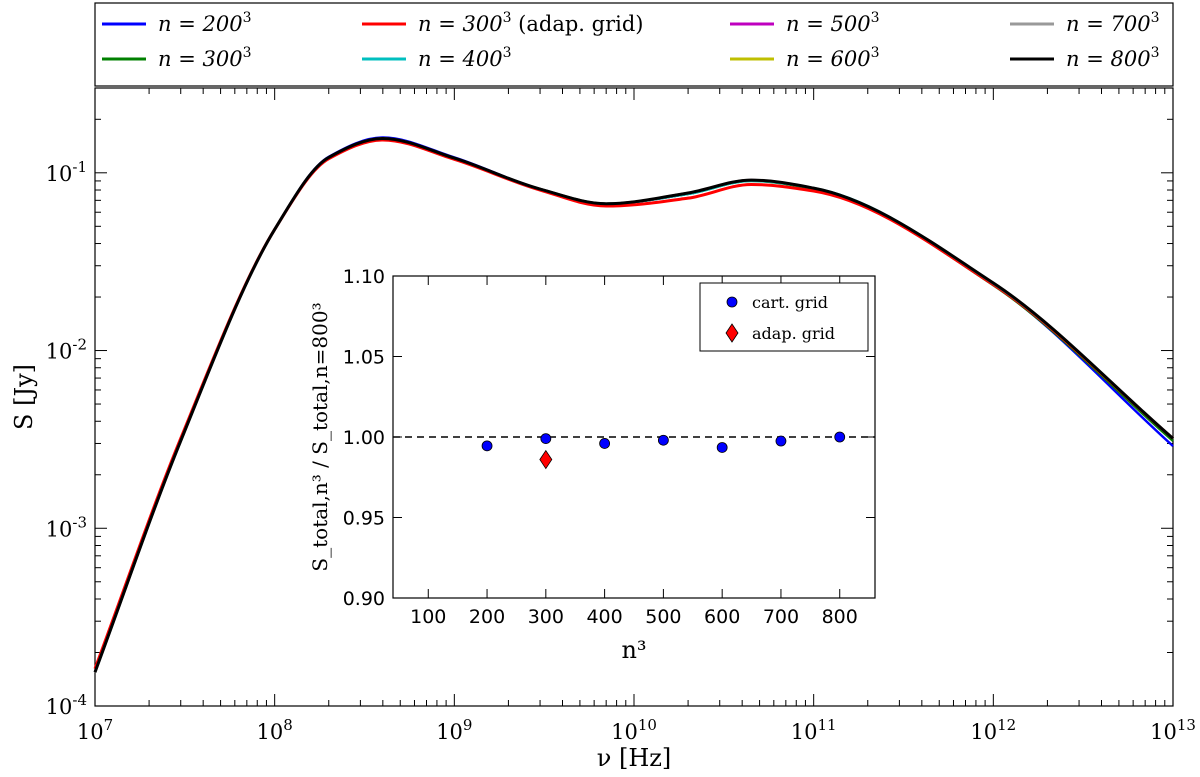  Describe the element at coordinates (634, 758) in the screenshot. I see `main-x-axis-label: ν [Hz]` at that location.